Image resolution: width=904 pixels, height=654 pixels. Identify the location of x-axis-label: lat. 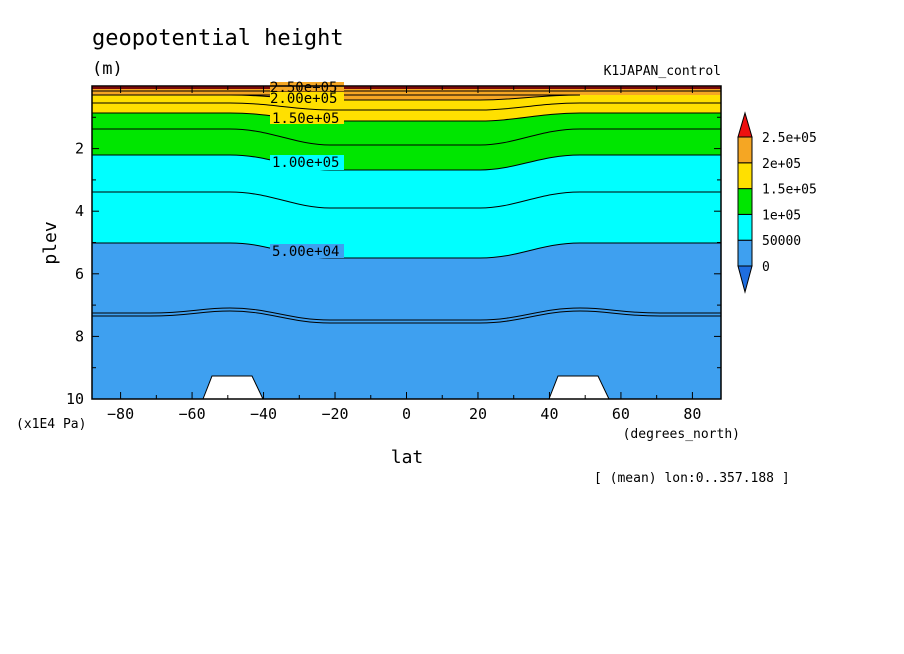
(407, 457).